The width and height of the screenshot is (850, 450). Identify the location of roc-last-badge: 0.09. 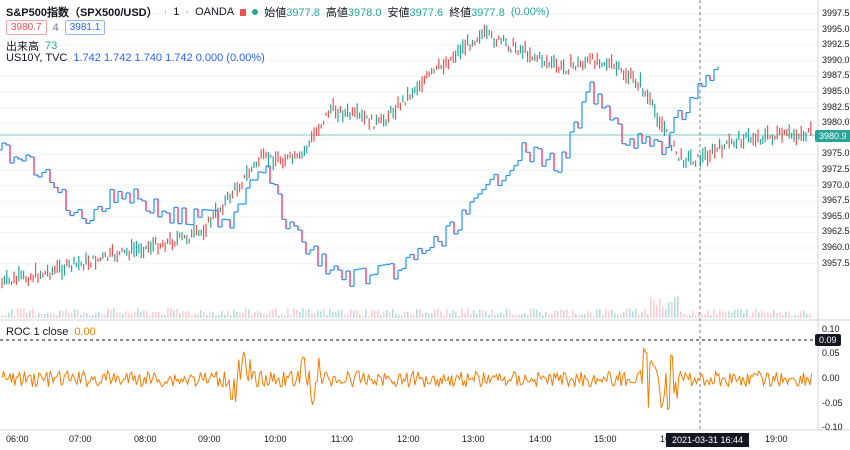
(828, 340).